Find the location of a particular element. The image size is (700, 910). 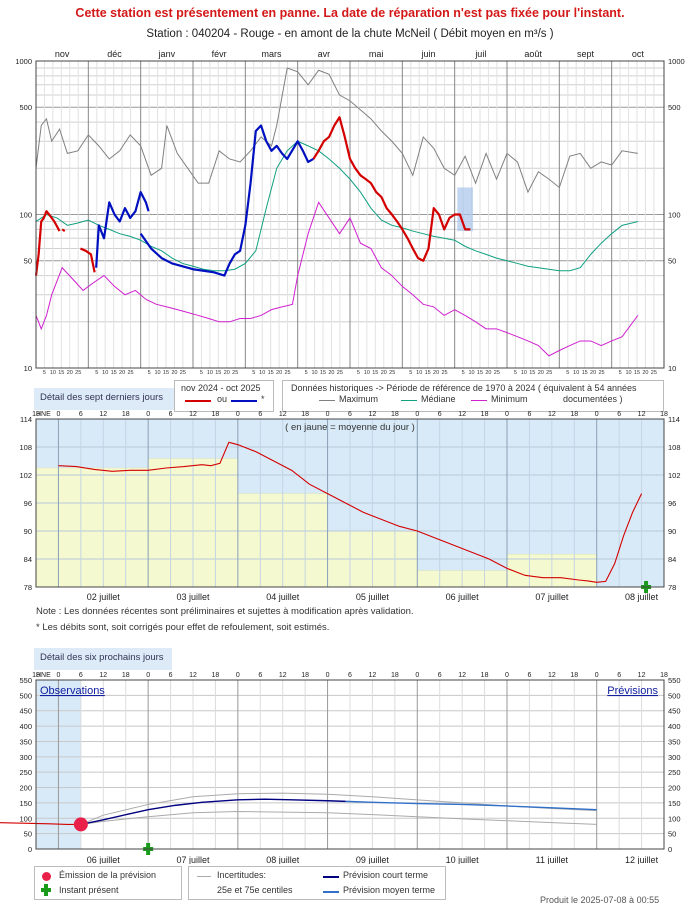

forecast-ytick-right: 200 is located at coordinates (674, 788).